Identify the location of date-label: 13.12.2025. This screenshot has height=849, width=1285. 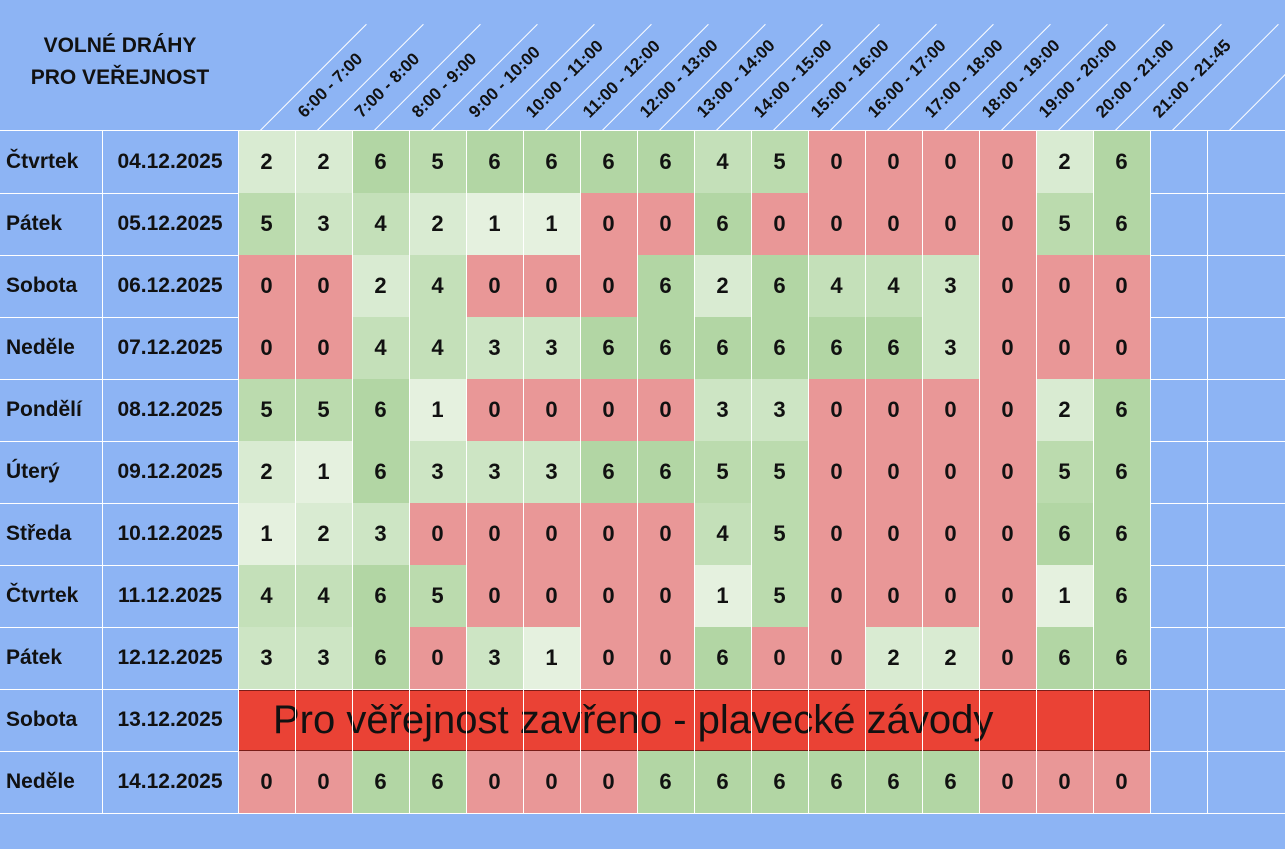
(170, 719).